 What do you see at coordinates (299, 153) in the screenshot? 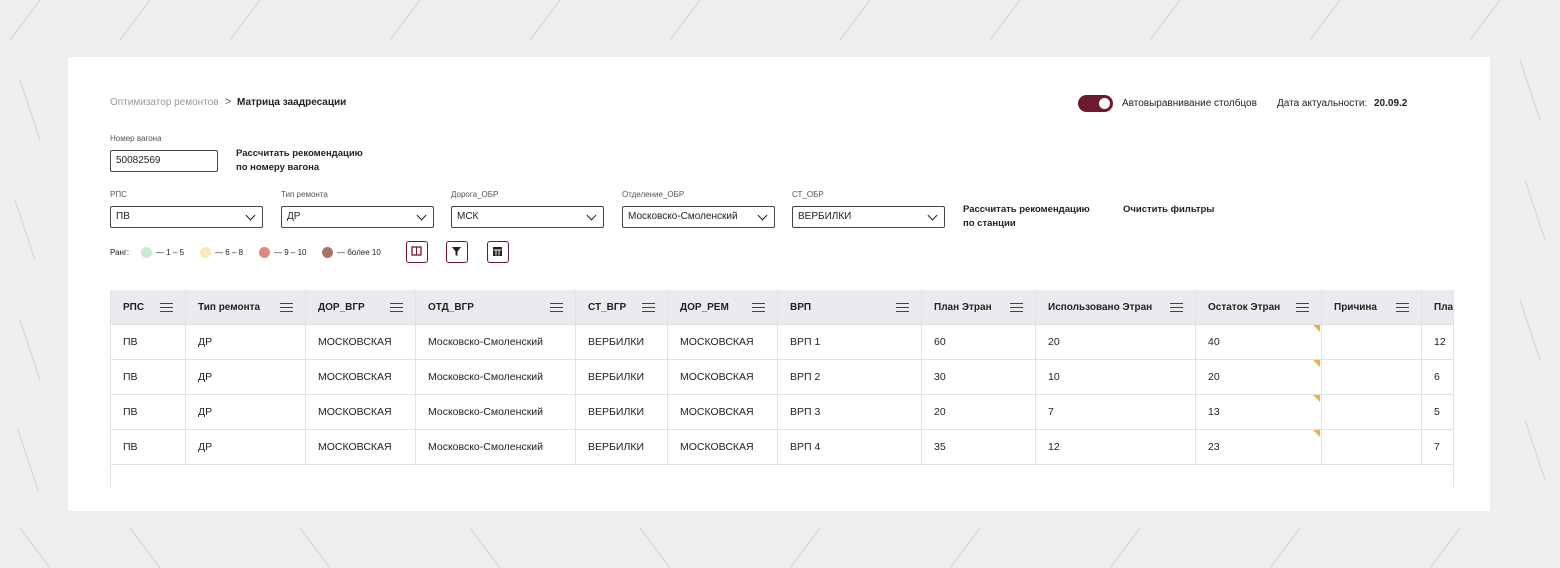
I see `wagon-button: Рассчитать рекомендацию` at bounding box center [299, 153].